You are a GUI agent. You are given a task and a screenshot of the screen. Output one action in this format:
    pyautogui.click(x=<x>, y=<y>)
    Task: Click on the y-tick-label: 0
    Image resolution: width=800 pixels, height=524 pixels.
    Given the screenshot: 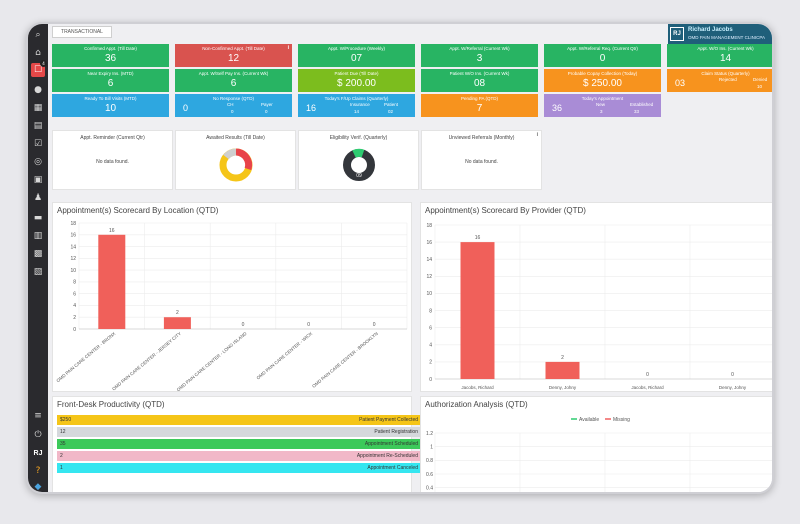 What is the action you would take?
    pyautogui.click(x=74, y=330)
    